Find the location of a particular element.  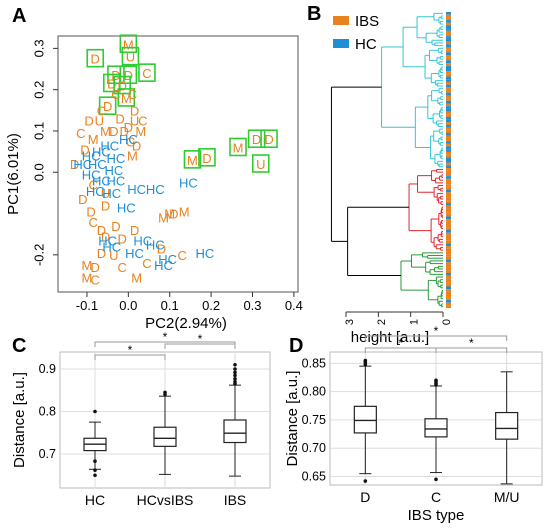

significance-bracket is located at coordinates (436, 338).